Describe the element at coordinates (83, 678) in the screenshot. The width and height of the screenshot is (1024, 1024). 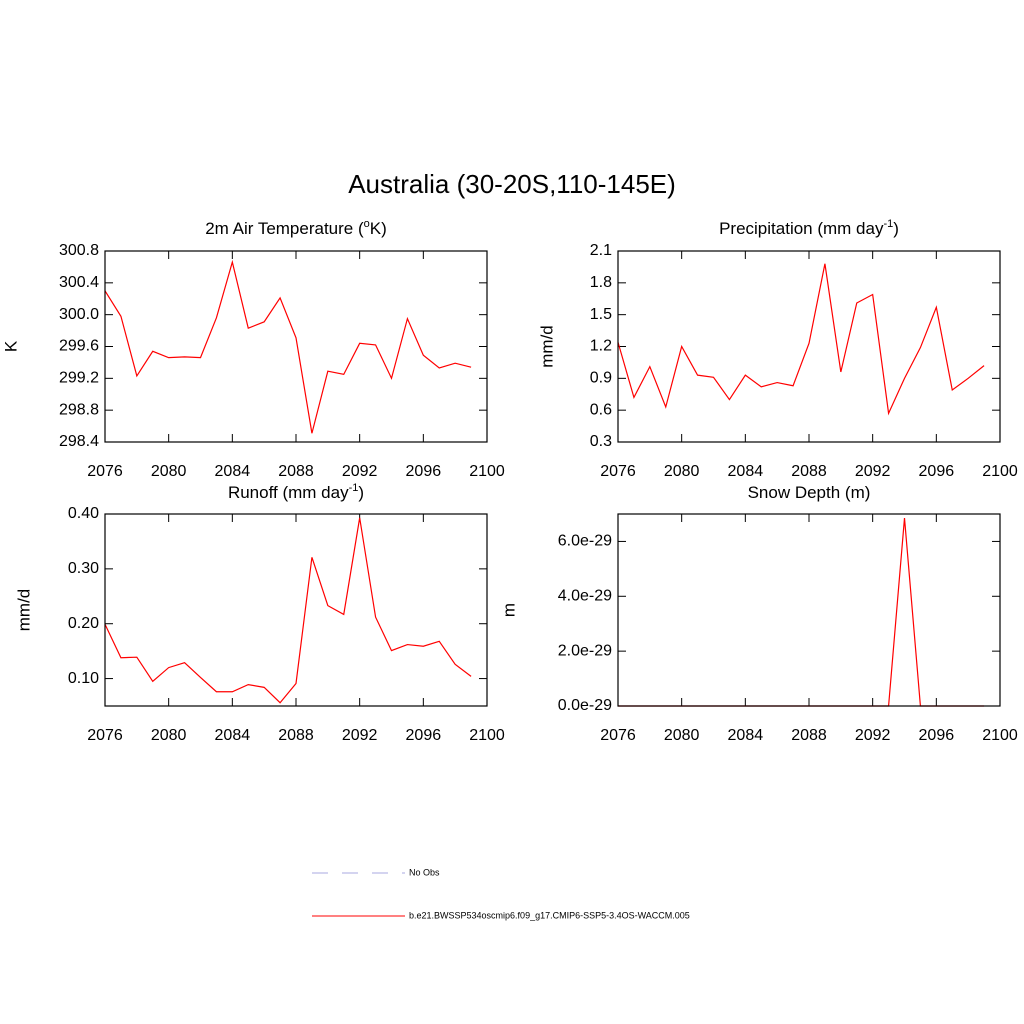
I see `y-tick-label: 0.10` at that location.